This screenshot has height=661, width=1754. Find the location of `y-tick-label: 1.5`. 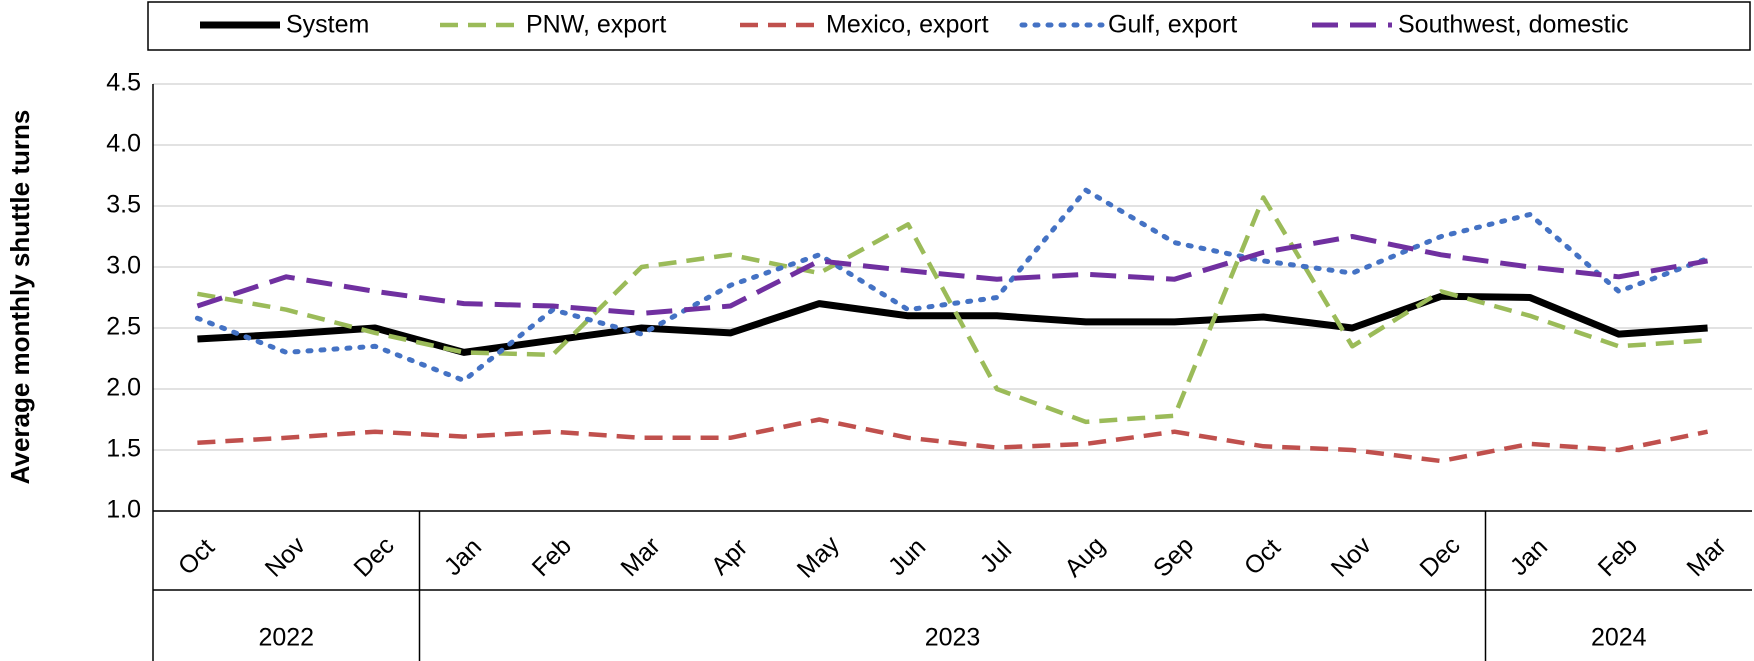

y-tick-label: 1.5 is located at coordinates (123, 449).